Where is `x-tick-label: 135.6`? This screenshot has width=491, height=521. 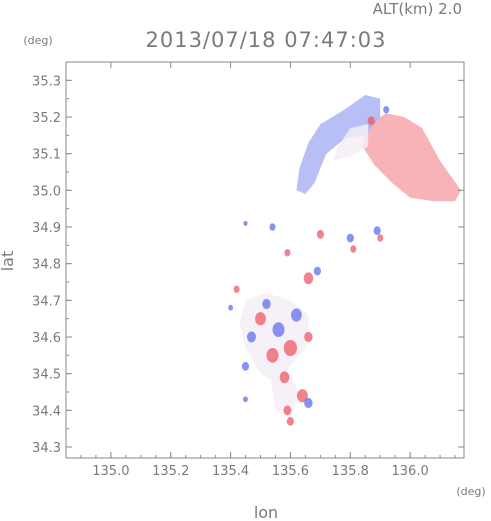
x-tick-label: 135.6 is located at coordinates (290, 471).